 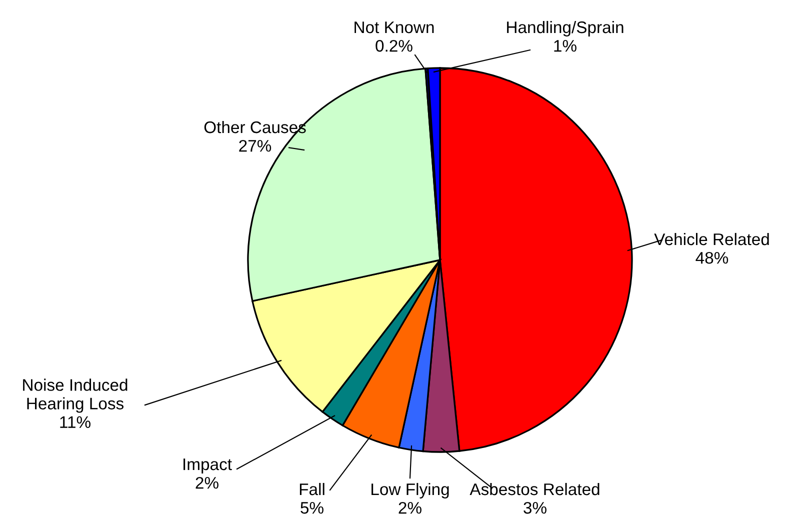 What do you see at coordinates (75, 422) in the screenshot?
I see `data-label: 11%` at bounding box center [75, 422].